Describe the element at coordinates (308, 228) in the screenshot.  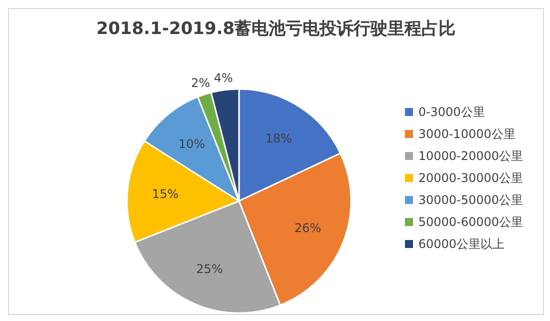
I see `data-label: 26%` at that location.